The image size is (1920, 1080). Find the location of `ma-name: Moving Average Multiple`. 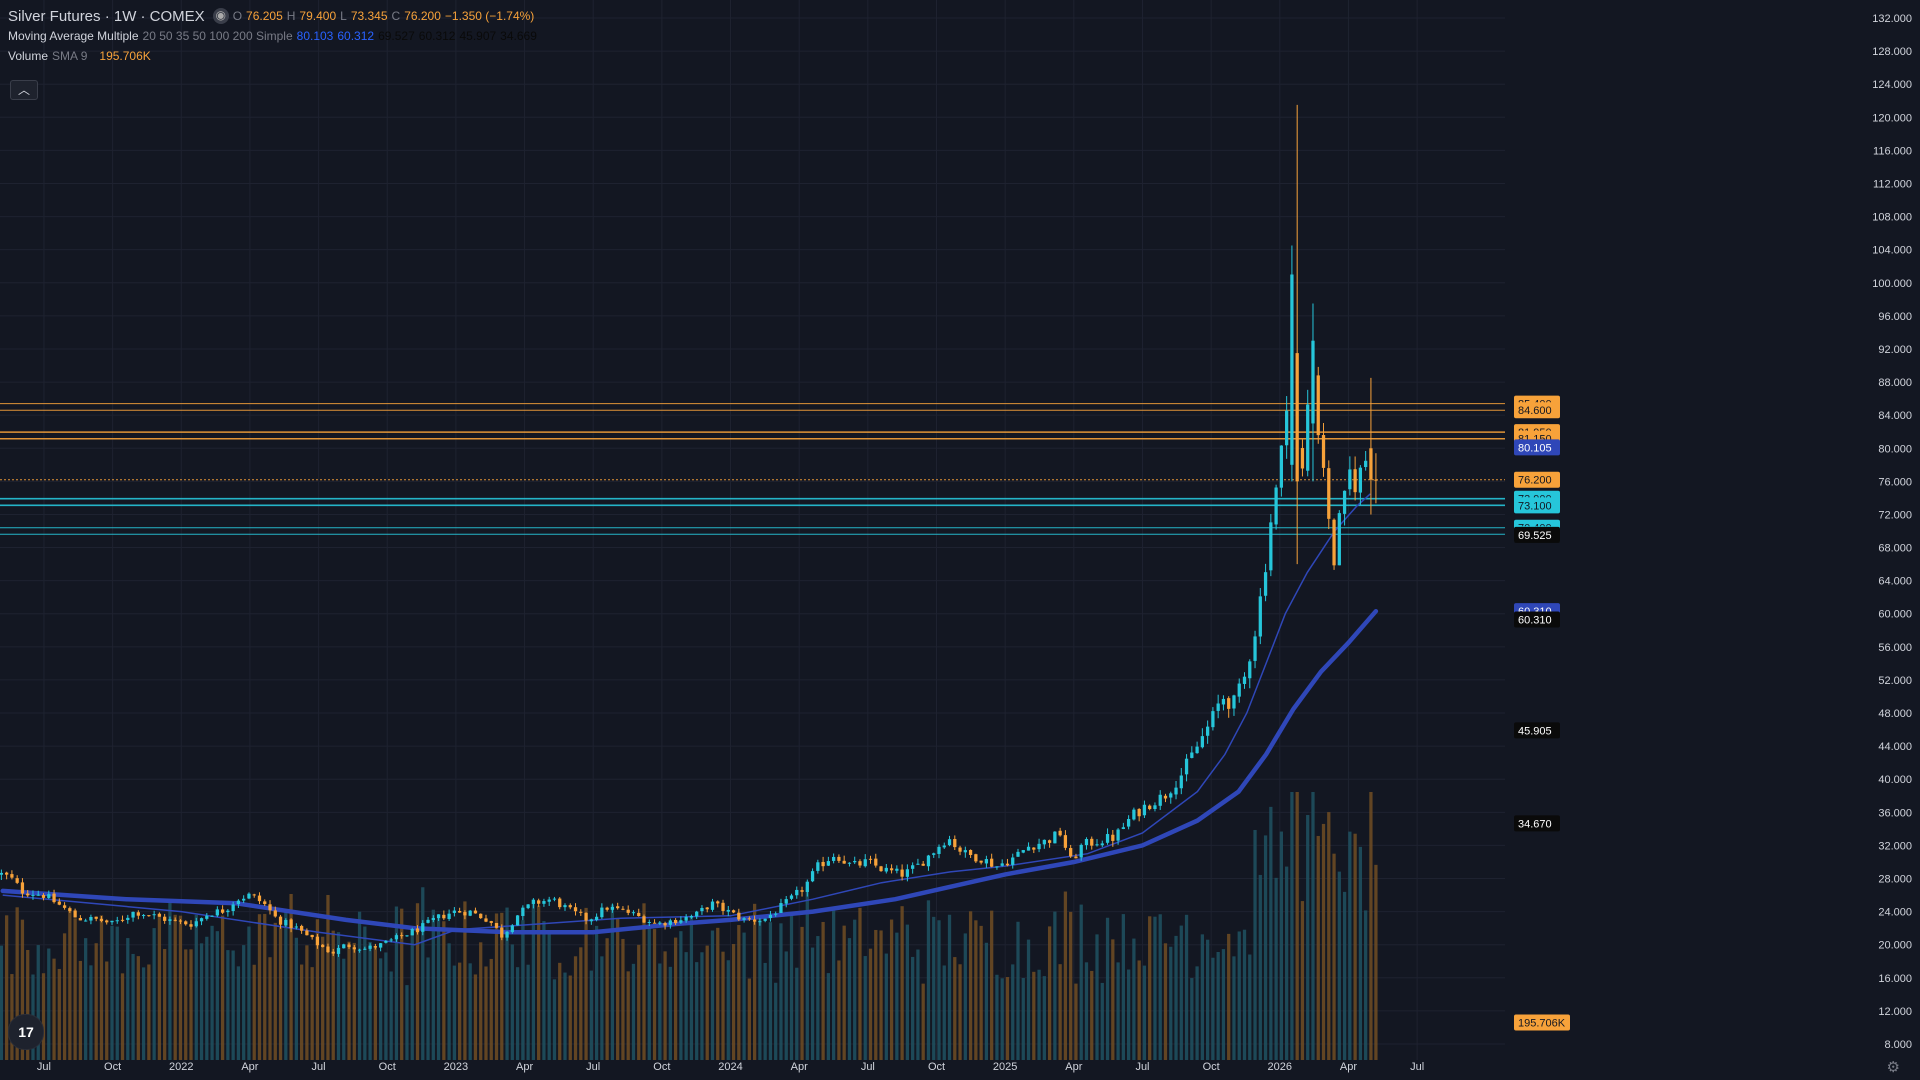

ma-name: Moving Average Multiple is located at coordinates (73, 36).